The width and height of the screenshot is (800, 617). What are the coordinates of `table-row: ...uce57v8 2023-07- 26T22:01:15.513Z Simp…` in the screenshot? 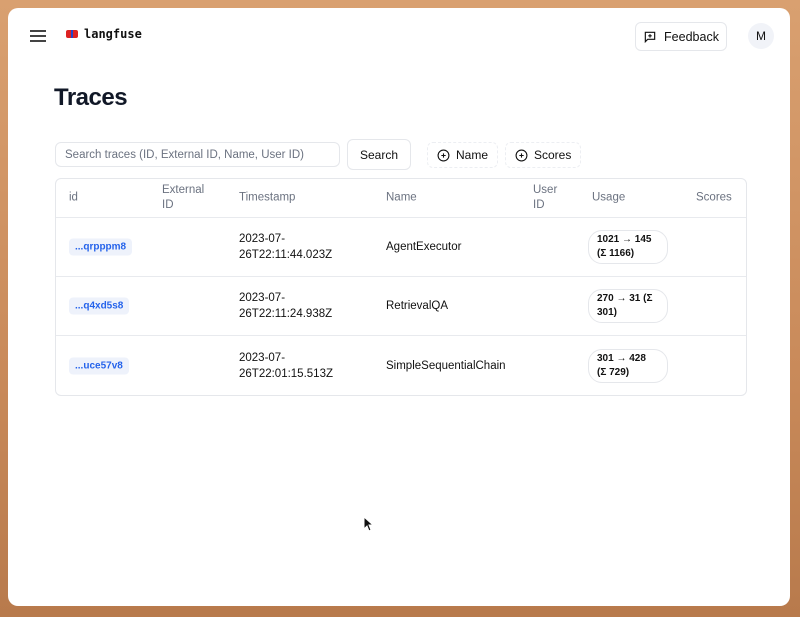 It's located at (401, 365).